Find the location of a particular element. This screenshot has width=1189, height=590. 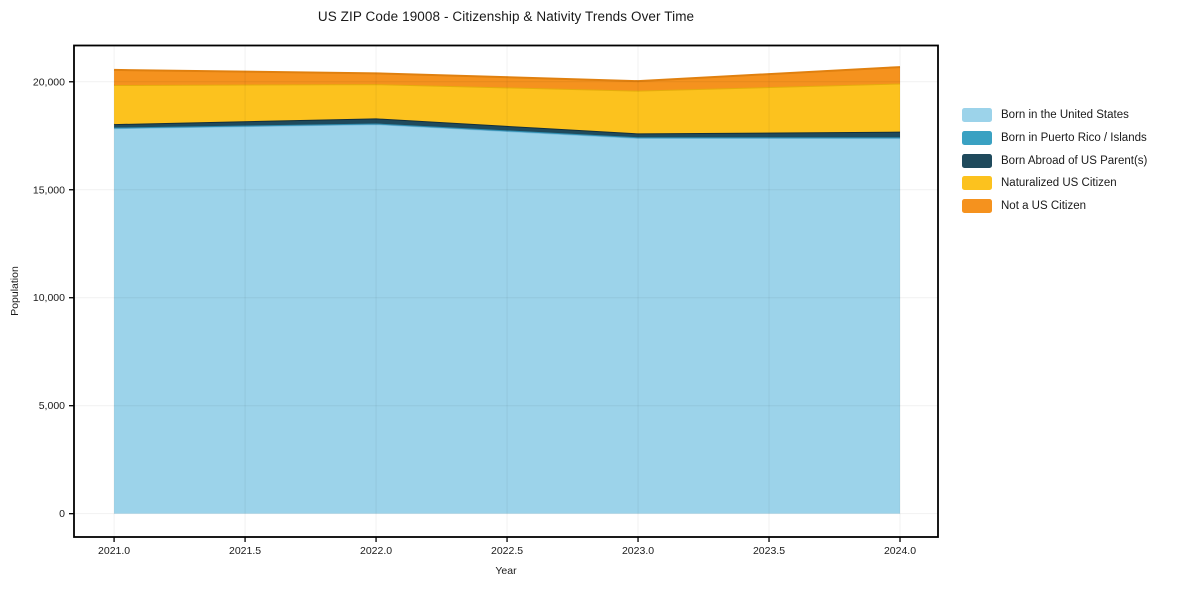

legend-label: Born Abroad of US Parent(s) is located at coordinates (1074, 160).